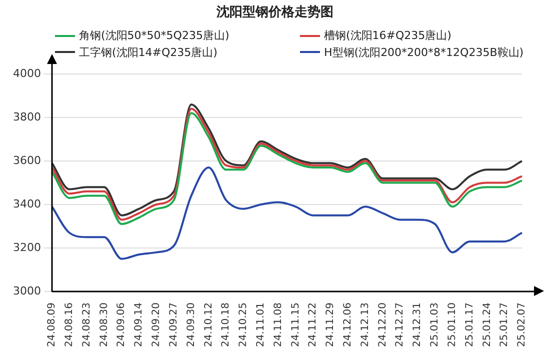  What do you see at coordinates (487, 324) in the screenshot?
I see `x-tick-label: 25.01.24` at bounding box center [487, 324].